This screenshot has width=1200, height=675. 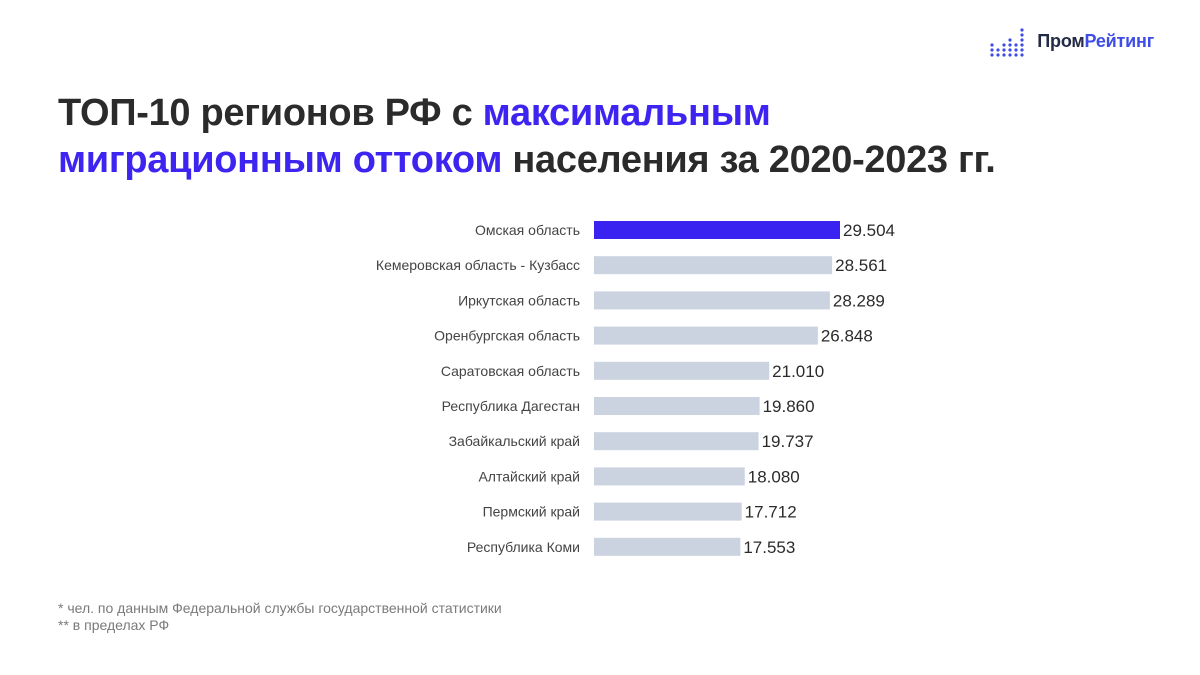 What do you see at coordinates (1007, 42) in the screenshot?
I see `dot-bars-logo-icon` at bounding box center [1007, 42].